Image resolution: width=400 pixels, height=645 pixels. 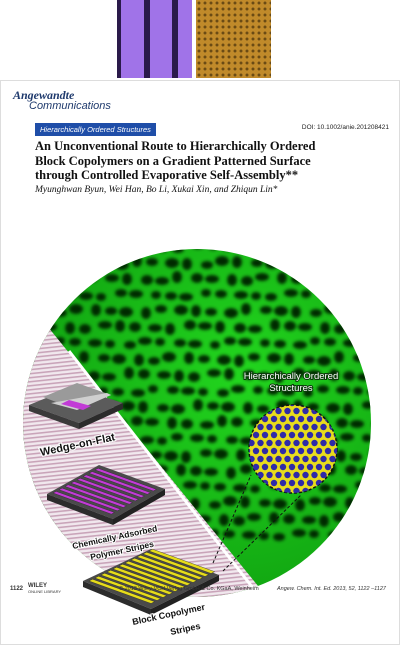 I want to click on page-number: 1122, so click(x=17, y=589).